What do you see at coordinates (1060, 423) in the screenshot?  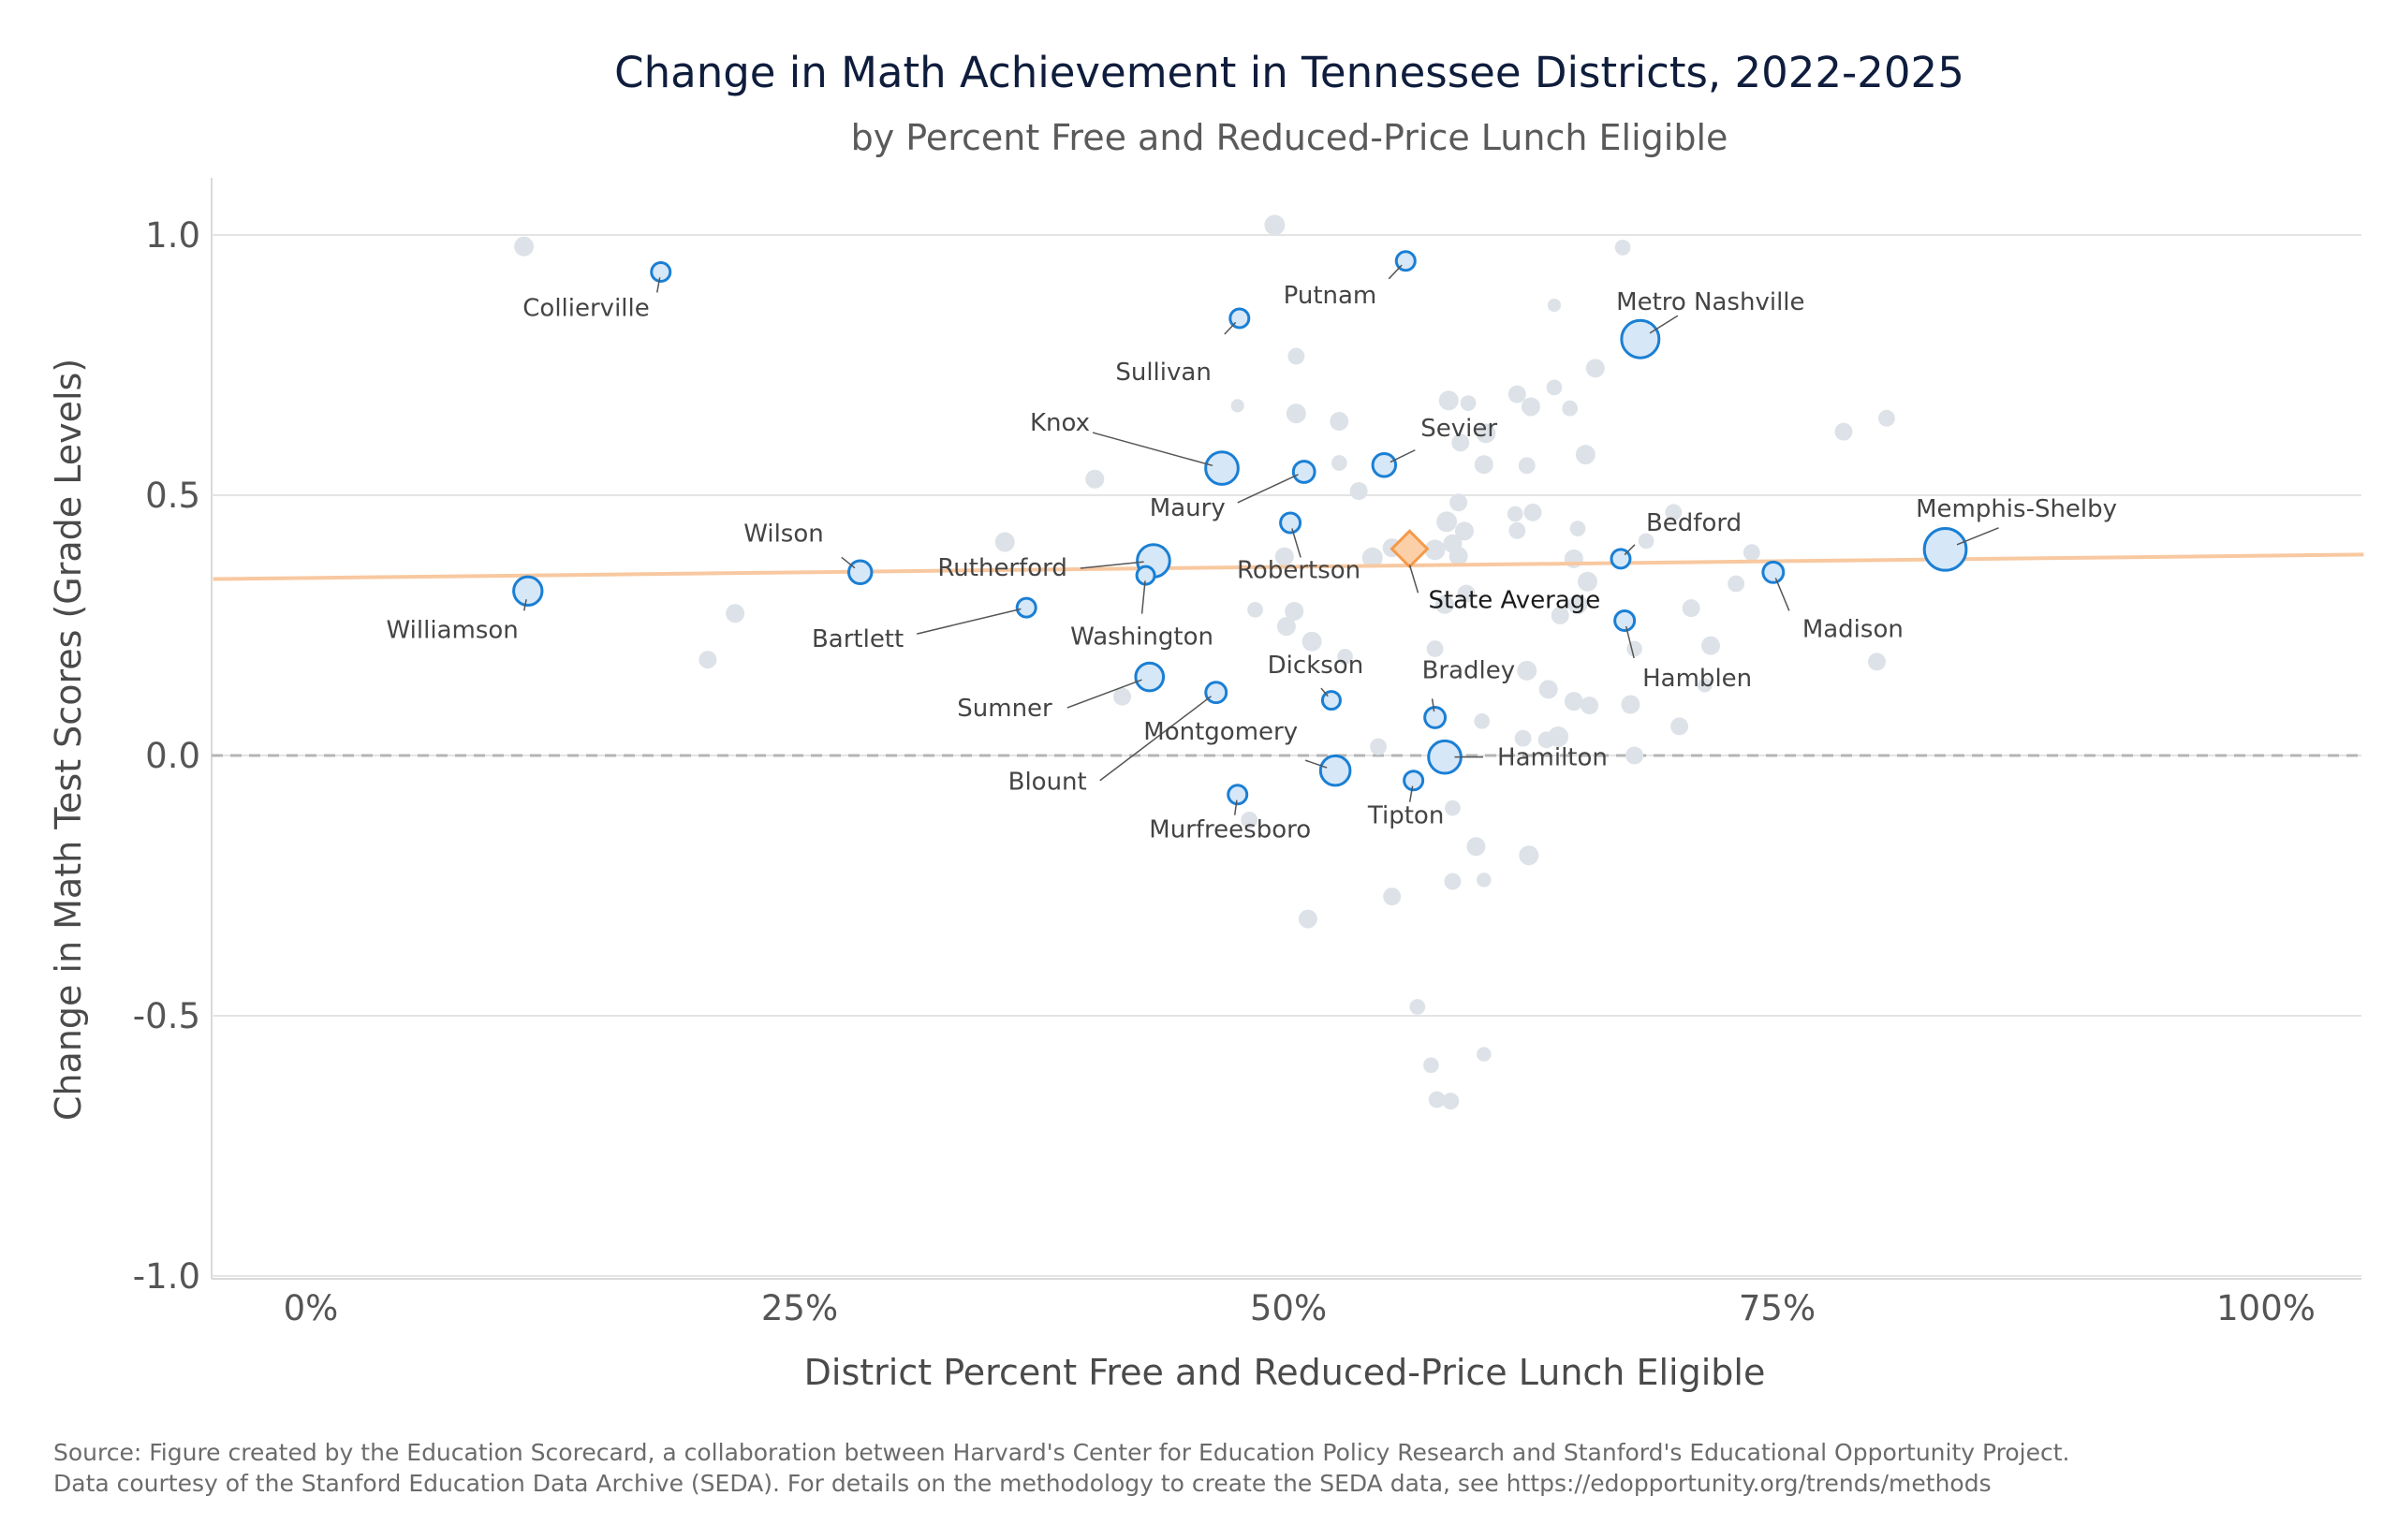 I see `district-label-knox: Knox` at bounding box center [1060, 423].